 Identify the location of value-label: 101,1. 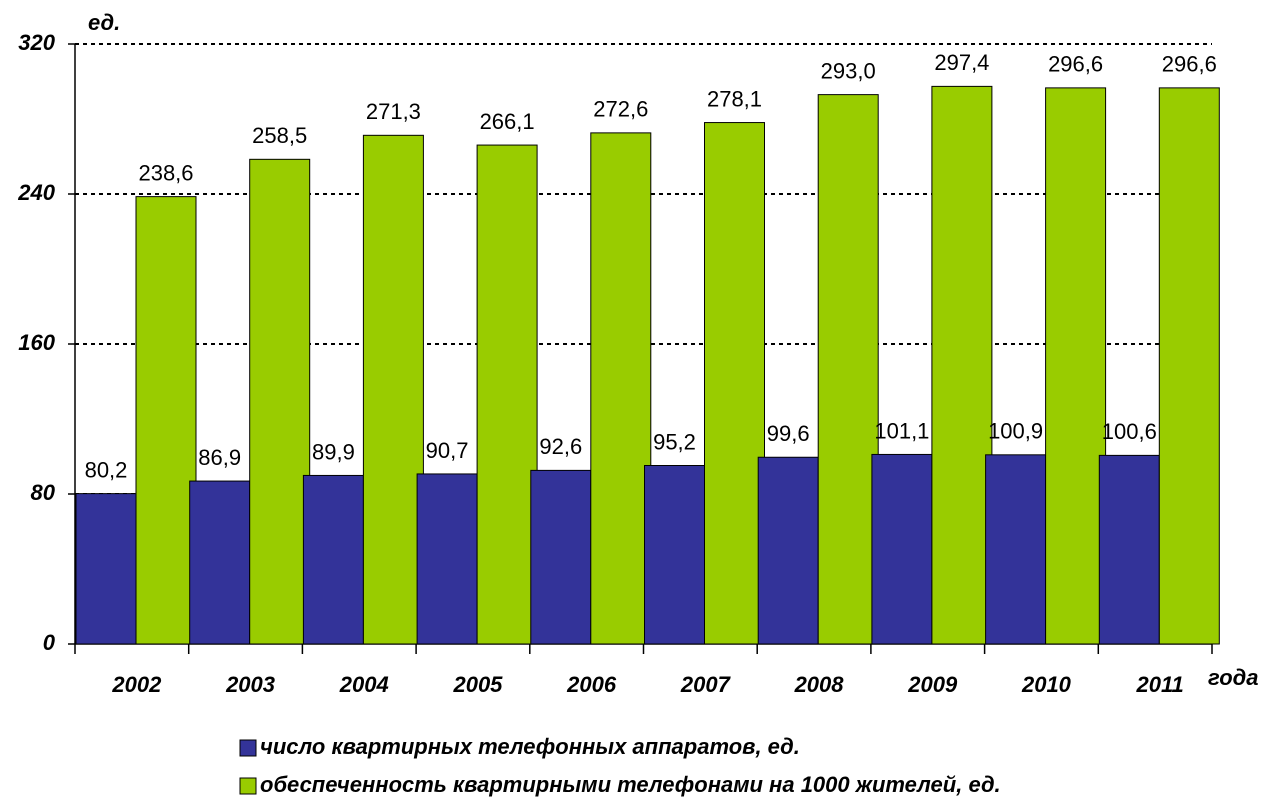
(901, 430).